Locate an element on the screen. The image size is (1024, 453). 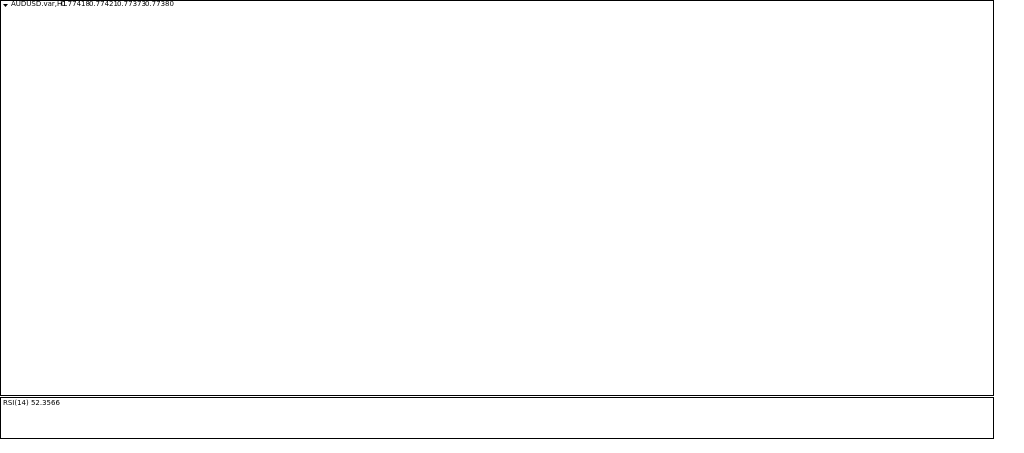
rsi-panel is located at coordinates (497, 418).